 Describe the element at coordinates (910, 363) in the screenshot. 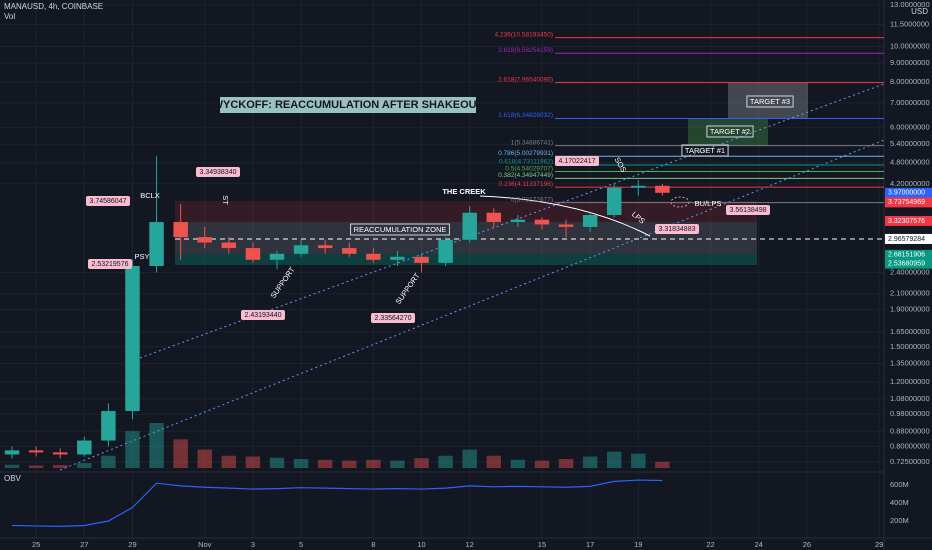

I see `y-tick-label: 1.35000000` at that location.